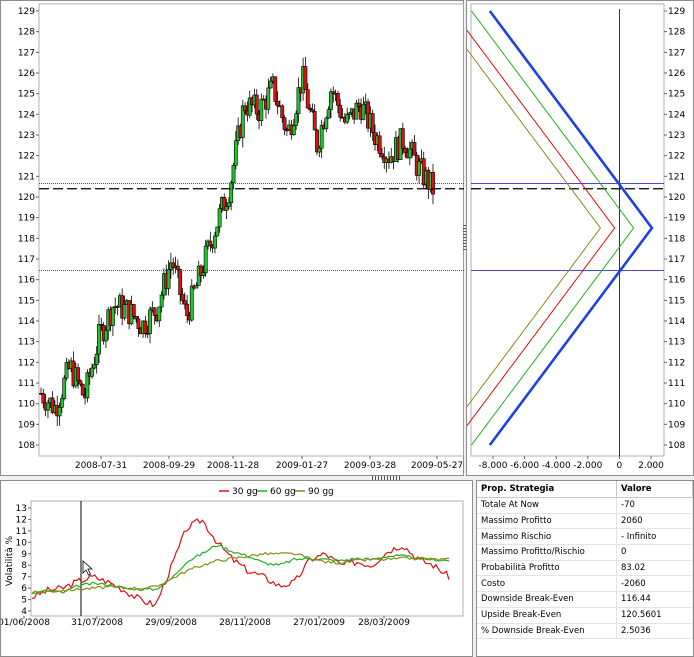 The height and width of the screenshot is (657, 694). I want to click on table-row: Costo -2060, so click(585, 584).